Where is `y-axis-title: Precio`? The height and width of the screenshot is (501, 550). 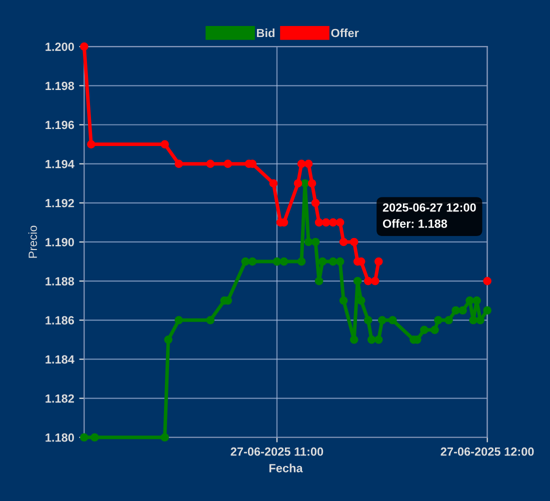
y-axis-title: Precio is located at coordinates (32, 242).